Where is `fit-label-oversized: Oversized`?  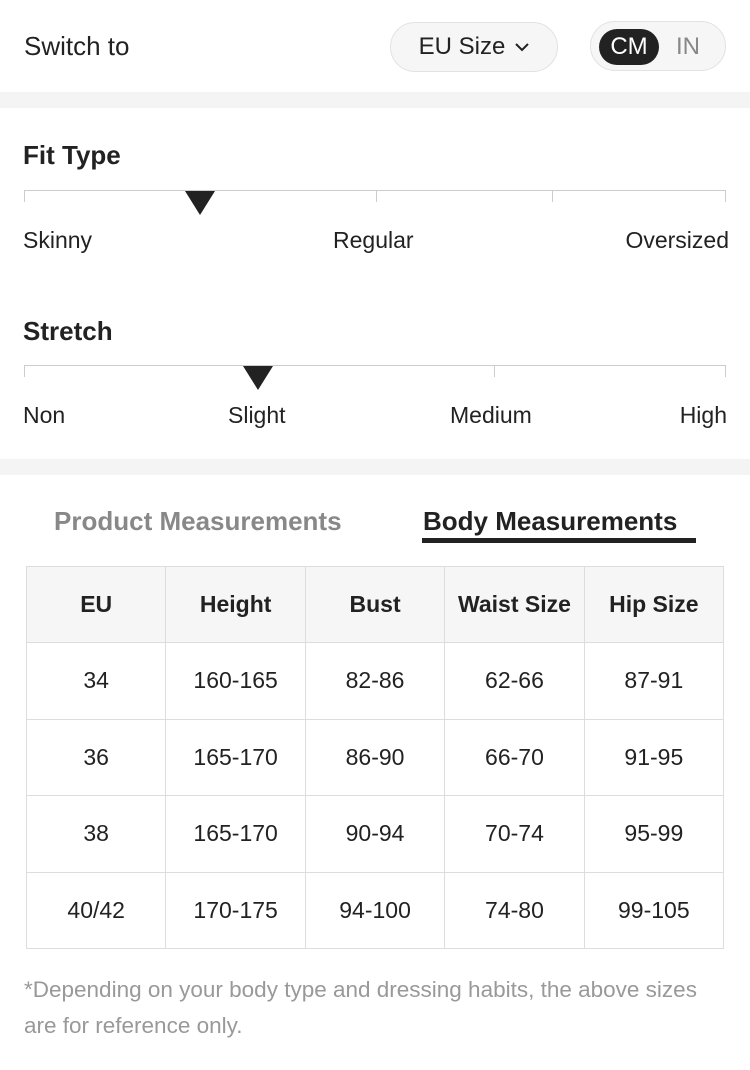 fit-label-oversized: Oversized is located at coordinates (677, 240).